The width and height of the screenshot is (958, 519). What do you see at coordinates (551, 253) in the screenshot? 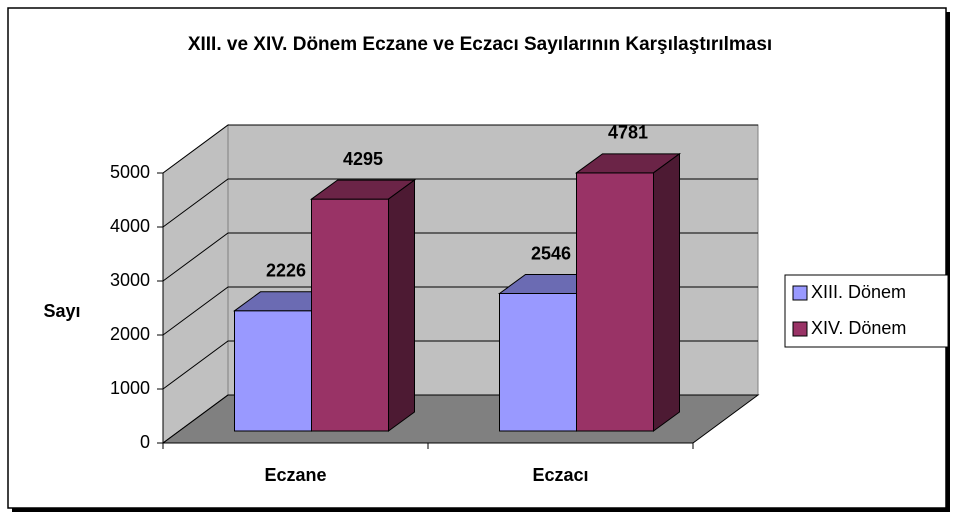
I see `value-label: 2546` at bounding box center [551, 253].